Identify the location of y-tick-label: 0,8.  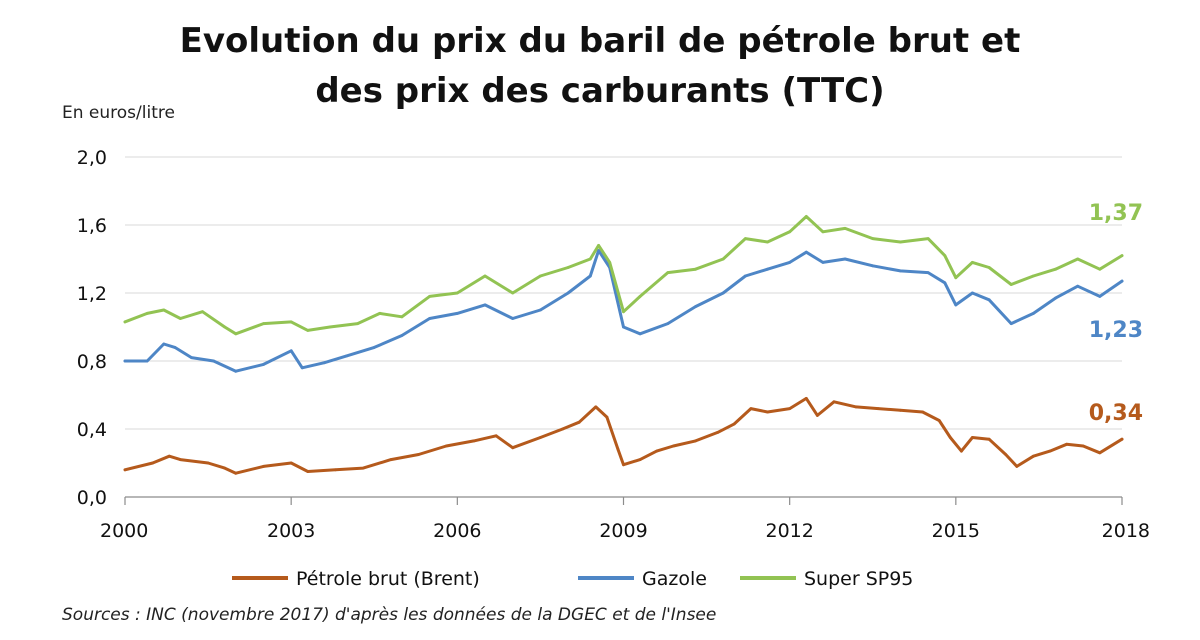
(92, 362).